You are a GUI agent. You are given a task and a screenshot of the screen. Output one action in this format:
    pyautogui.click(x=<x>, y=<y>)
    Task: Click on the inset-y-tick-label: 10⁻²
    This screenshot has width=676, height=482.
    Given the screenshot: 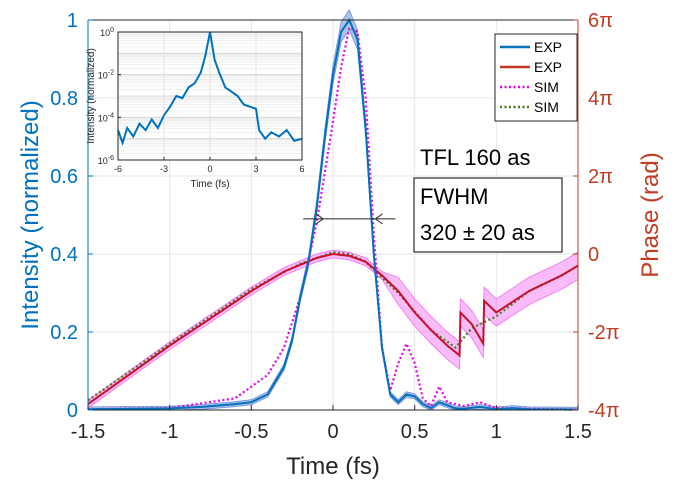 What is the action you would take?
    pyautogui.click(x=106, y=75)
    